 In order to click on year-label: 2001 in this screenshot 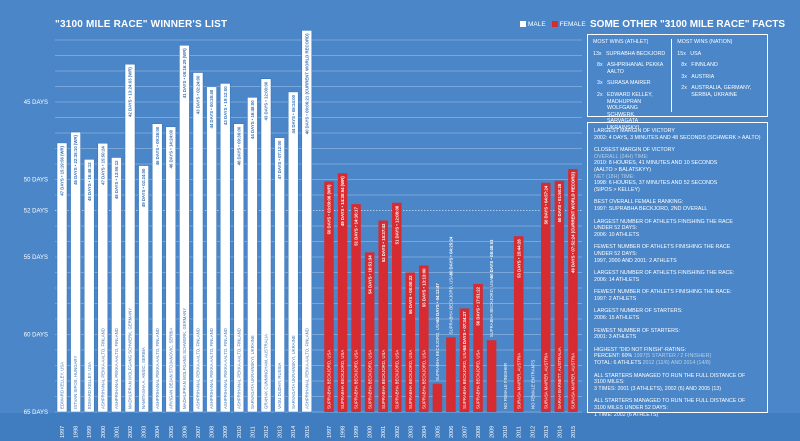, I will do `click(384, 432)`.